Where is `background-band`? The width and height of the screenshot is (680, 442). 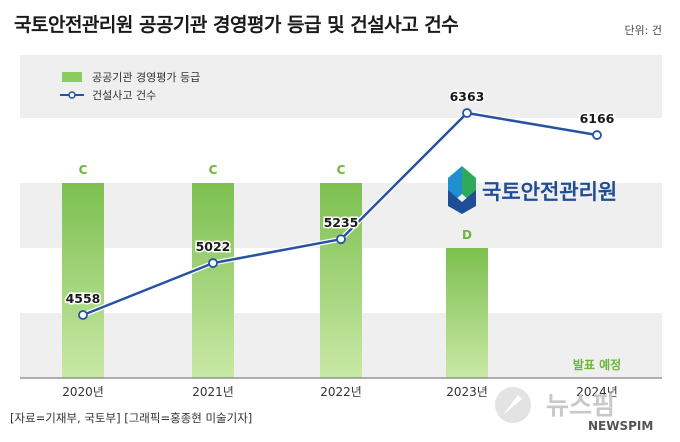 background-band is located at coordinates (341, 86).